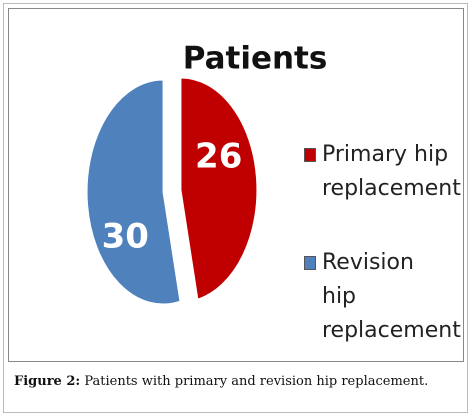  Describe the element at coordinates (255, 59) in the screenshot. I see `chart-title: Patients` at that location.